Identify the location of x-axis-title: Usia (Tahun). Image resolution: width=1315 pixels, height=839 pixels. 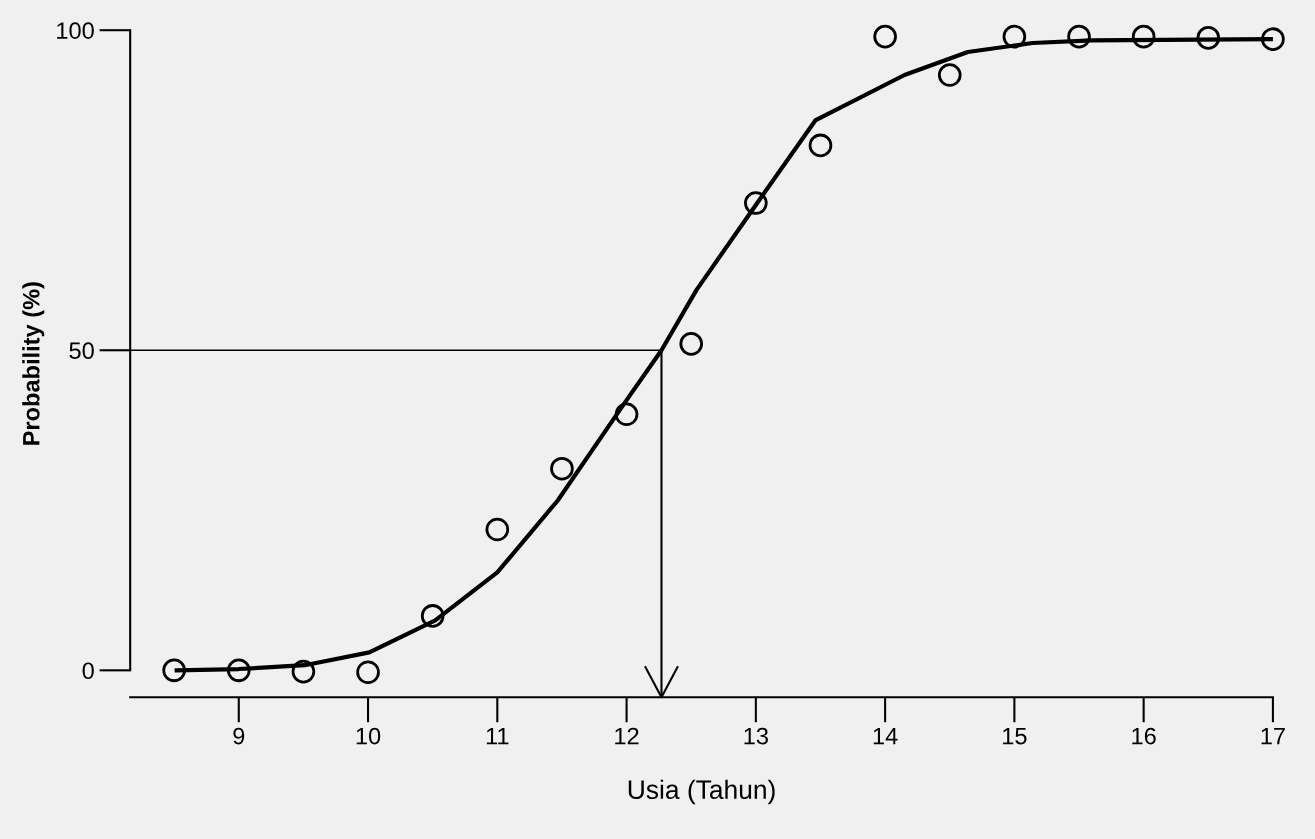
(701, 792).